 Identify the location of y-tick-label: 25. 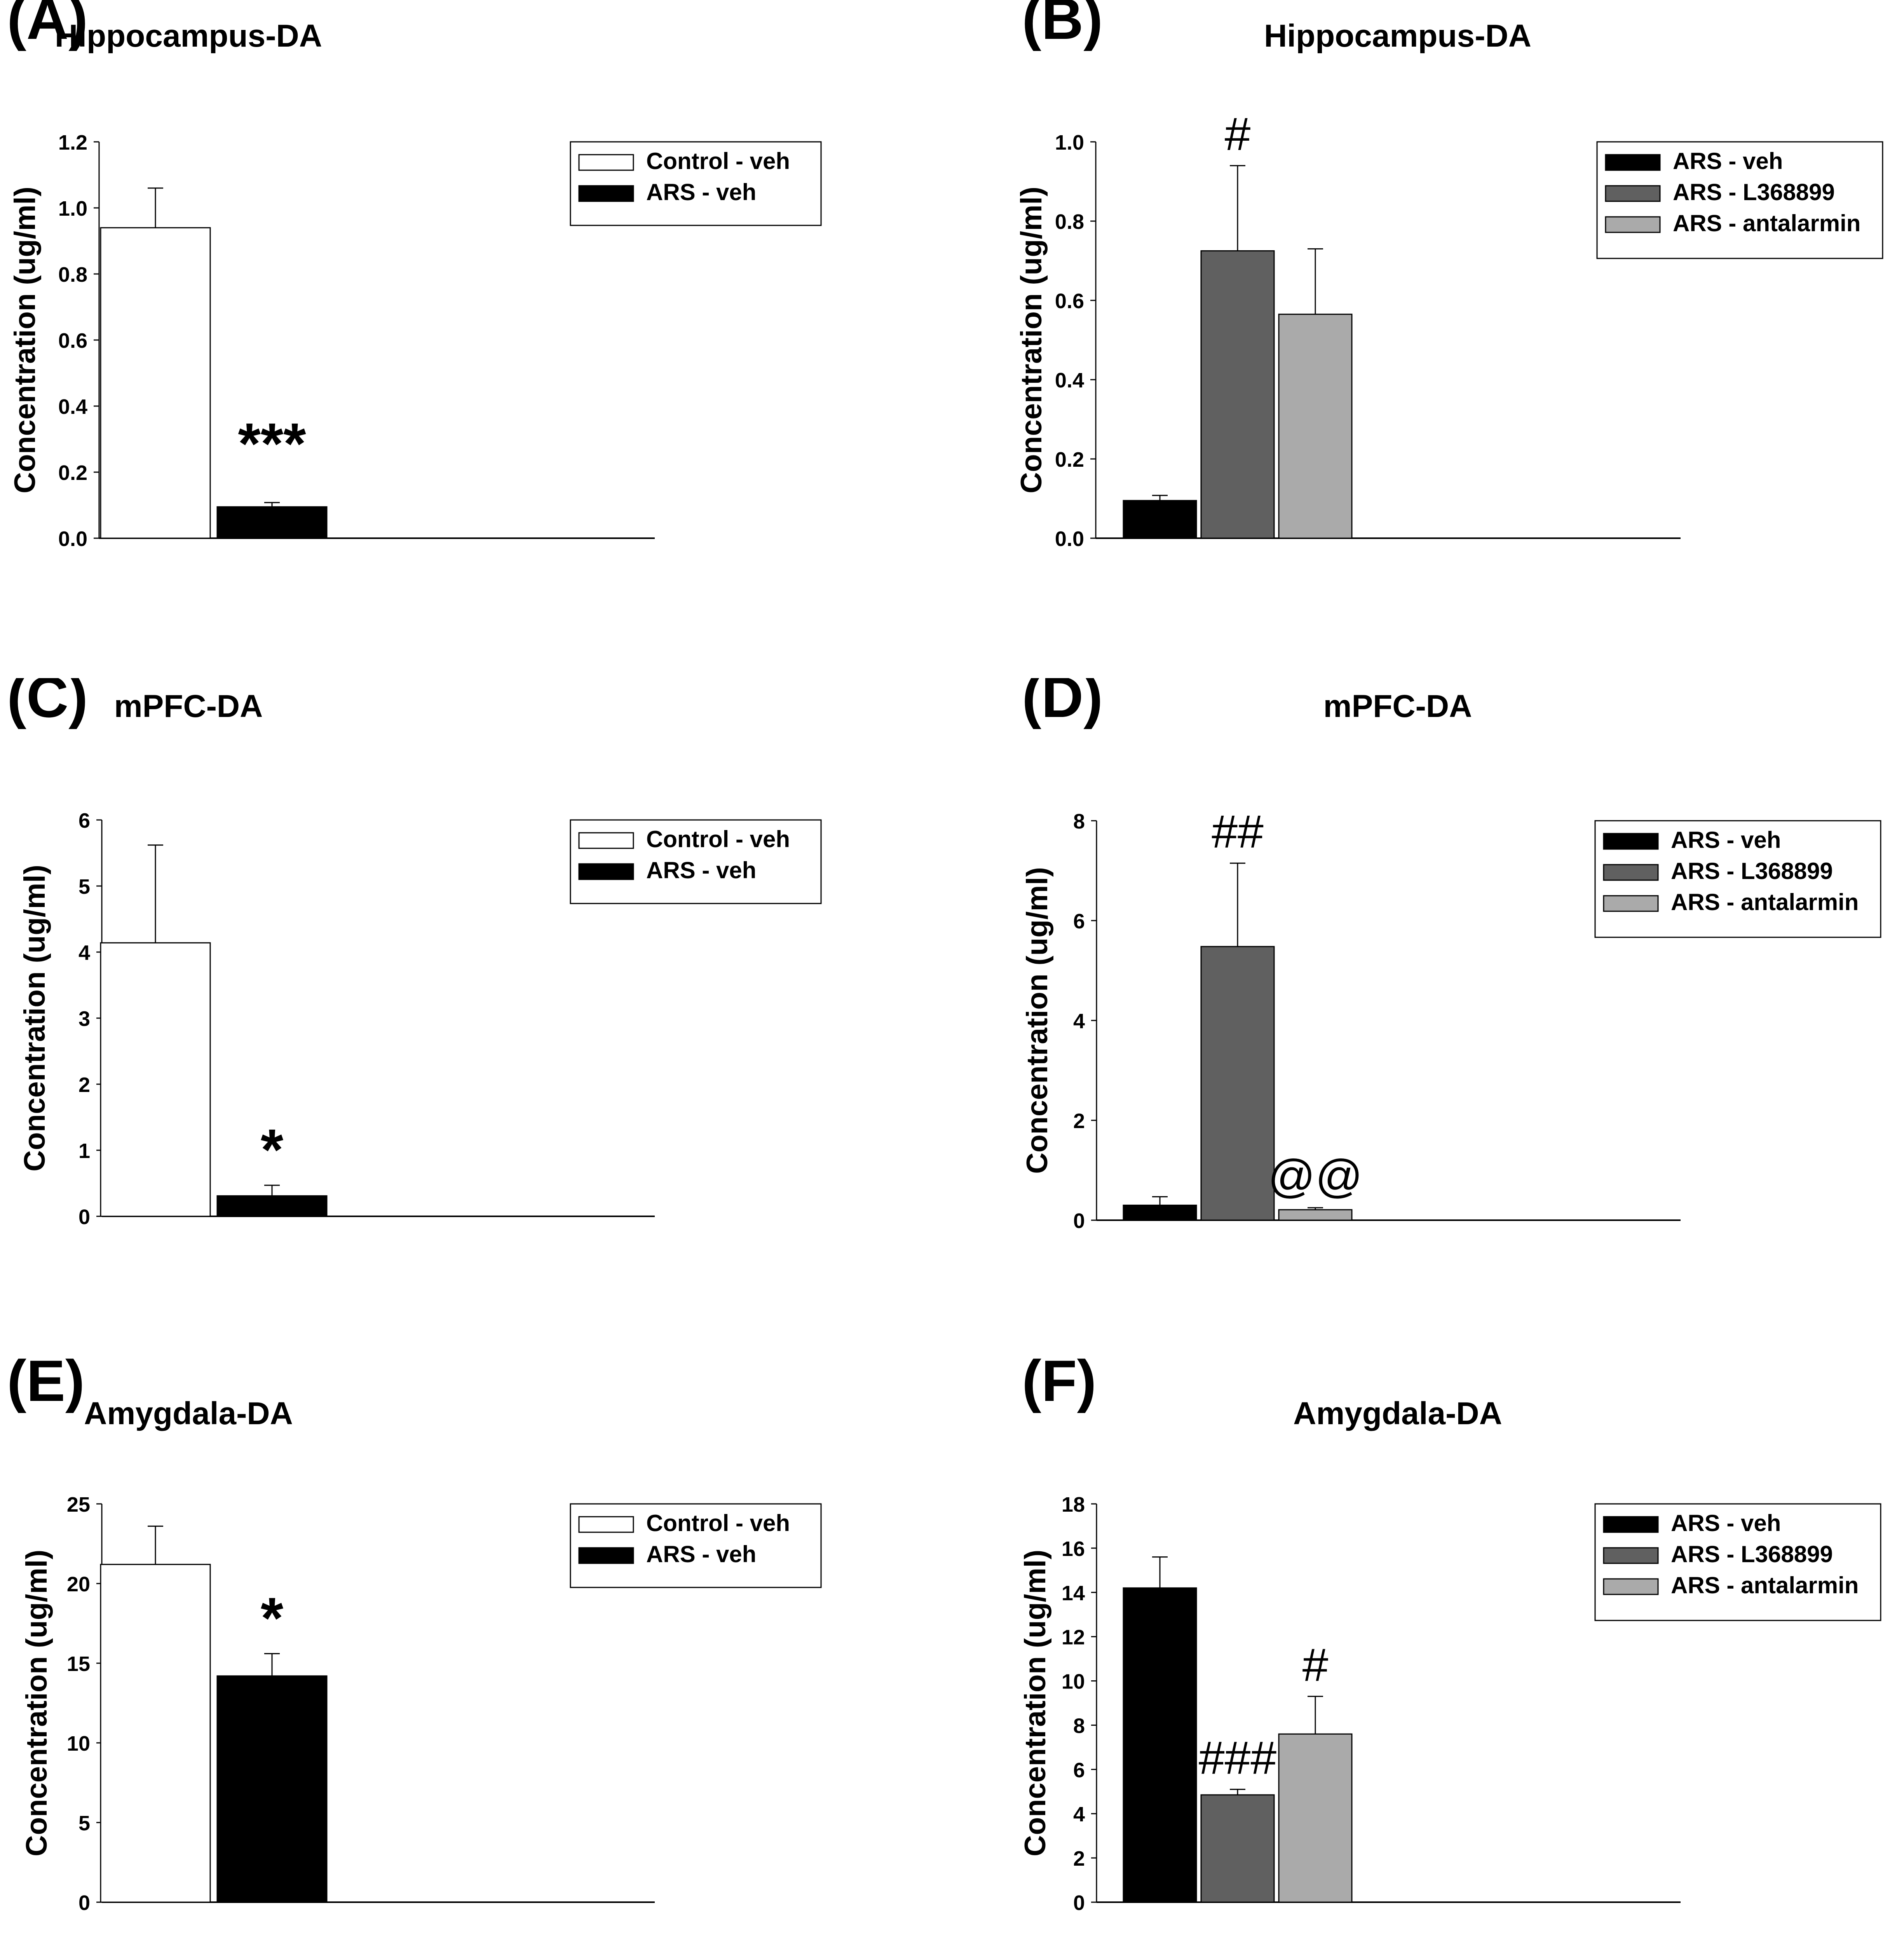
(78, 1504).